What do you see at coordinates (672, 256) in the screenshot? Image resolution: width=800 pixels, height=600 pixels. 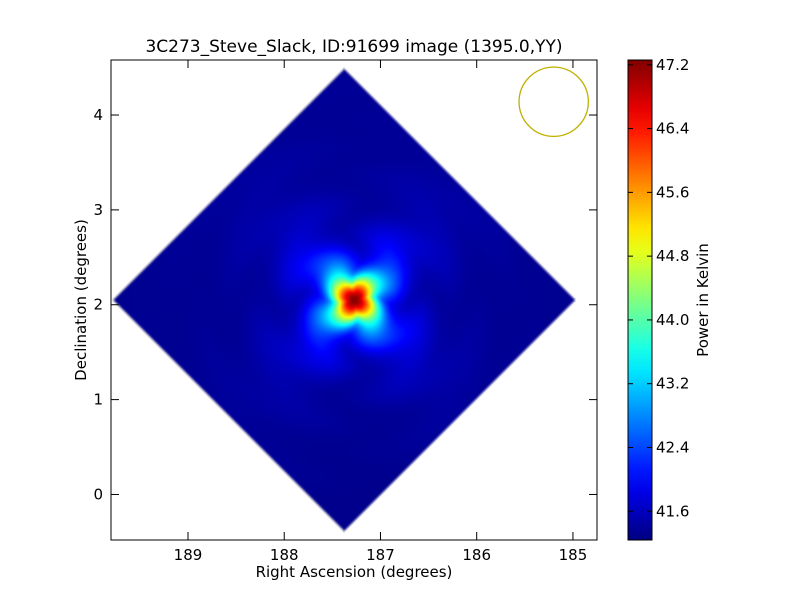 I see `colorbar-tick-label-4: 44.8` at bounding box center [672, 256].